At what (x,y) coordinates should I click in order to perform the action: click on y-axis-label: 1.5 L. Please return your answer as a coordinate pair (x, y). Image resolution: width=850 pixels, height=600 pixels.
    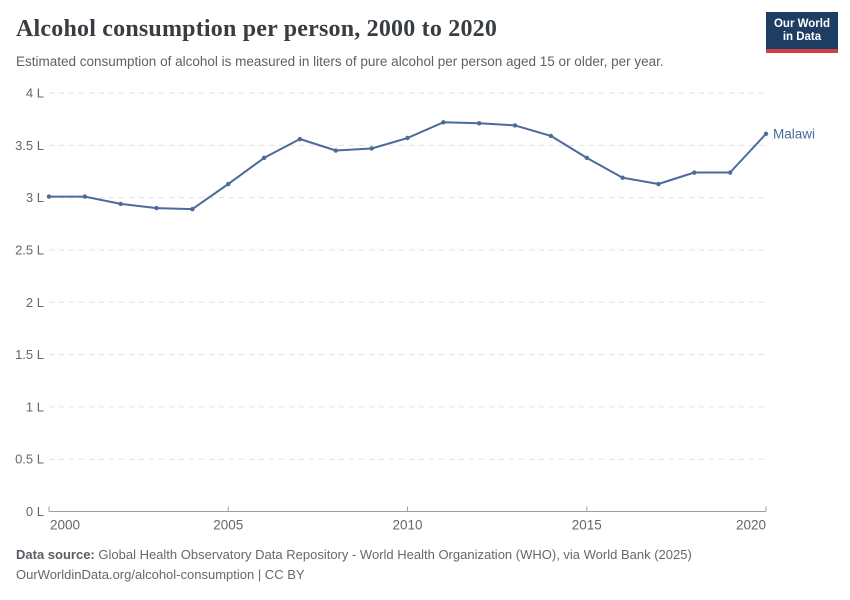
    Looking at the image, I should click on (29, 354).